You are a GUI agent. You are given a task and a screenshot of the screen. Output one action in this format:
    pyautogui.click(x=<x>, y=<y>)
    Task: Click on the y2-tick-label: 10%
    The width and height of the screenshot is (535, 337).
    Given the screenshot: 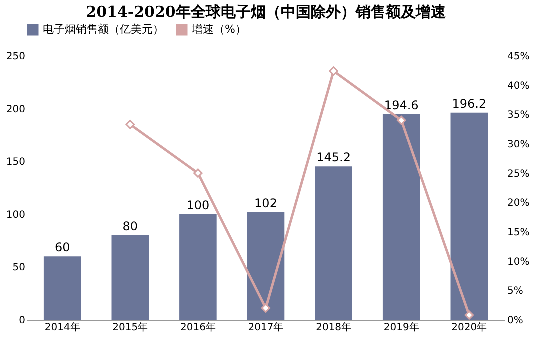 What is the action you would take?
    pyautogui.click(x=519, y=262)
    